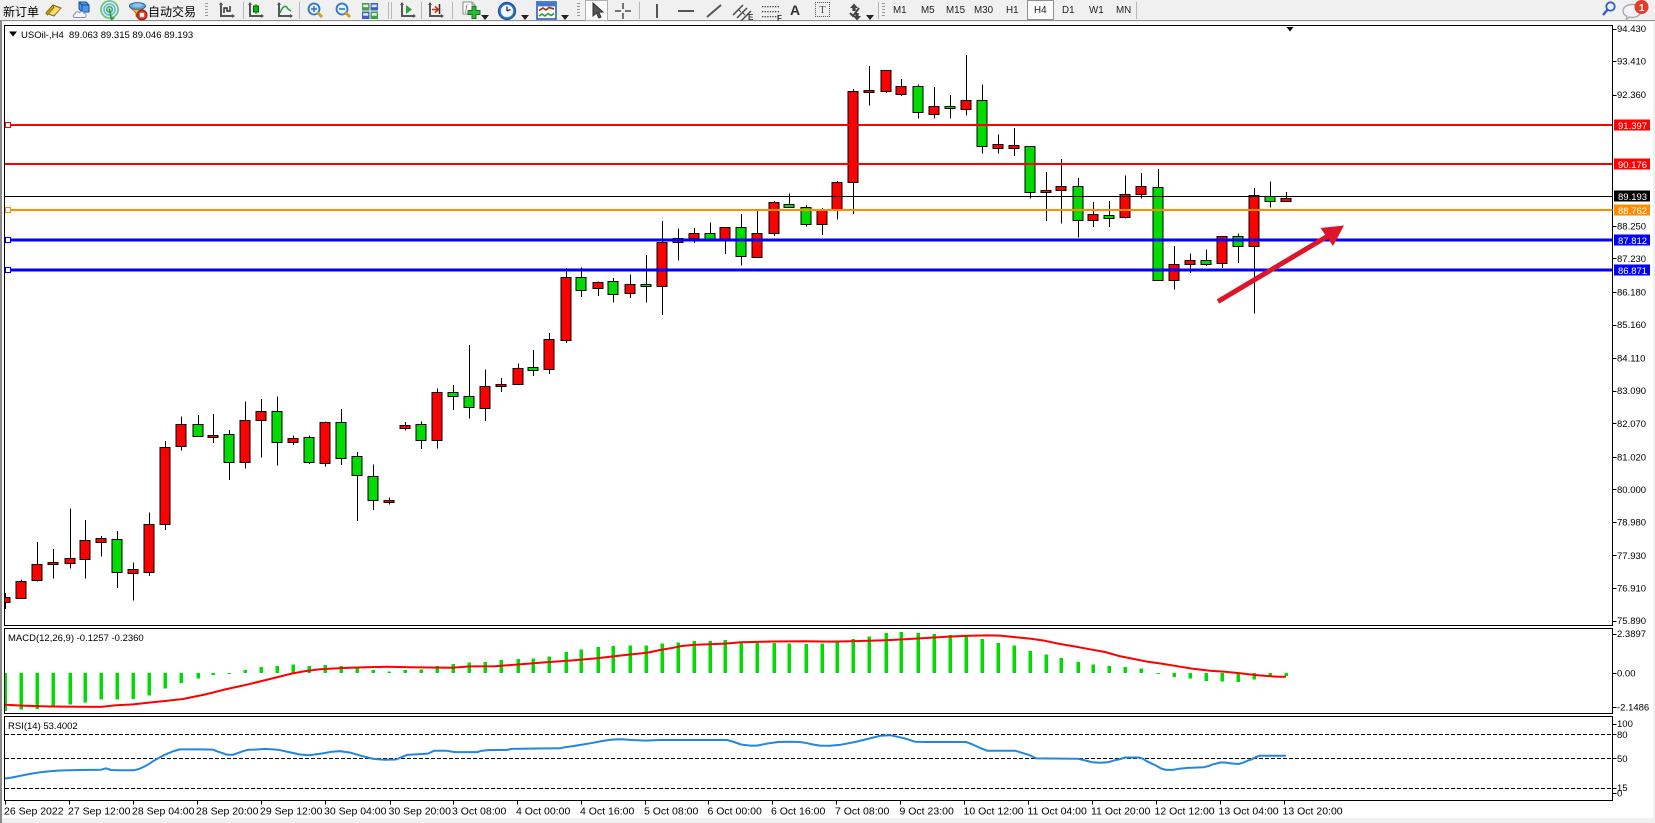 The image size is (1655, 823). What do you see at coordinates (291, 812) in the screenshot?
I see `svg-text: 29 Sep 12:00` at bounding box center [291, 812].